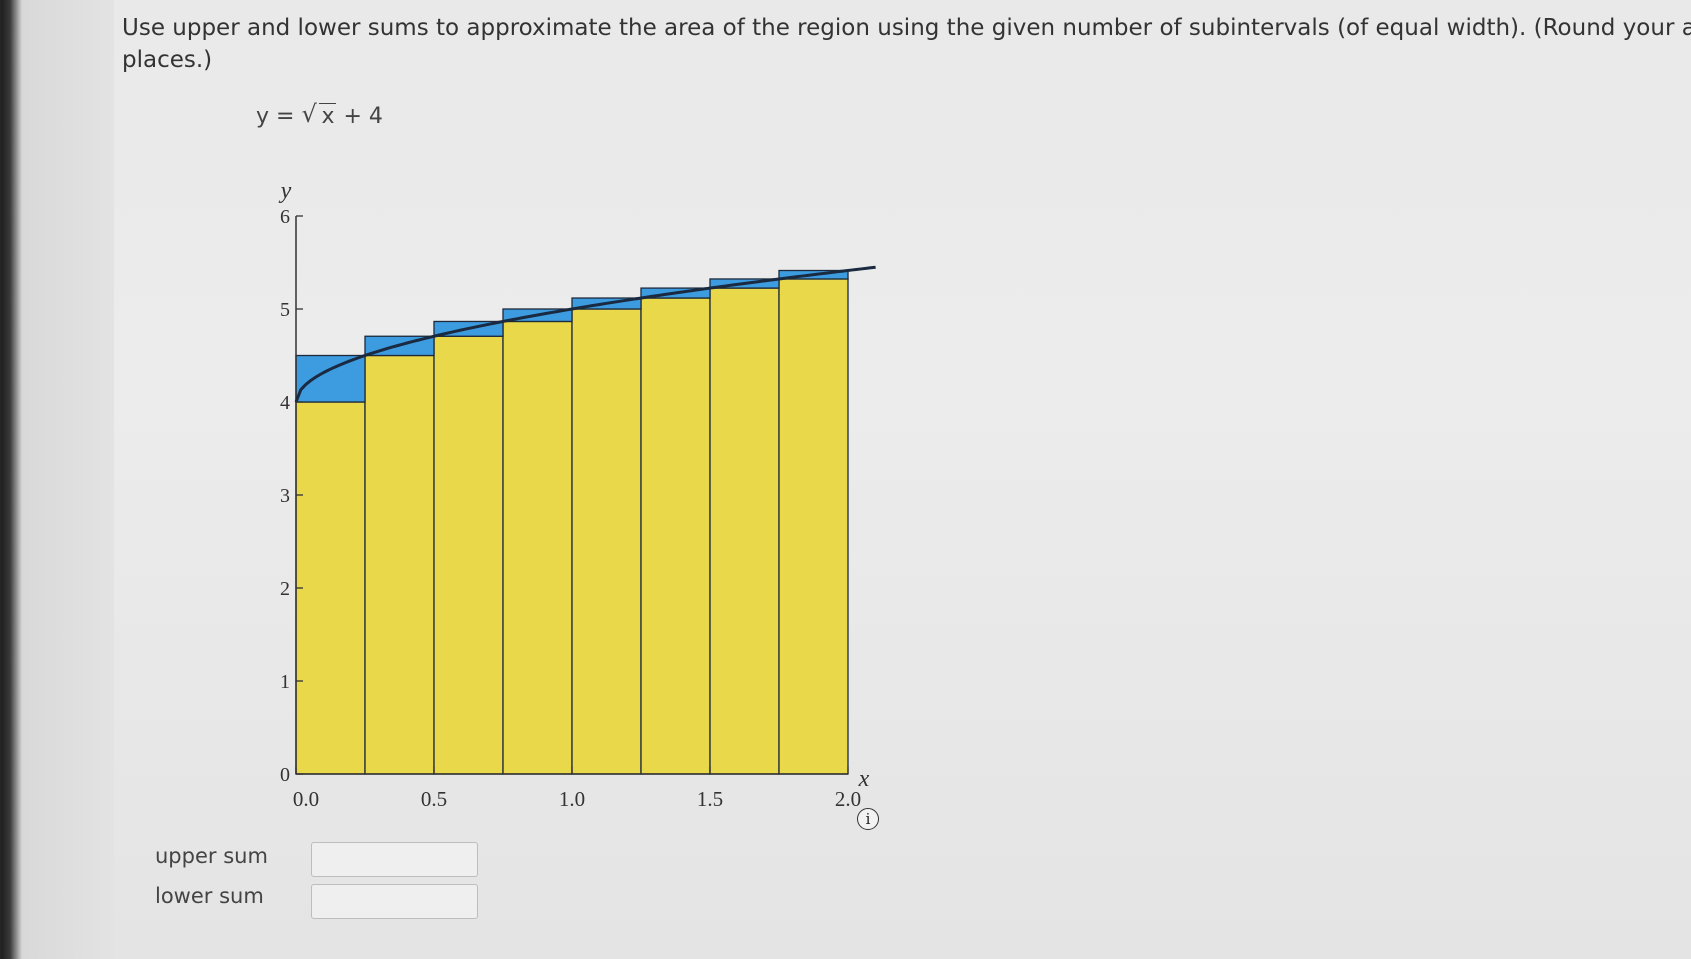 This screenshot has height=959, width=1691. Describe the element at coordinates (69, 479) in the screenshot. I see `left-panel` at that location.